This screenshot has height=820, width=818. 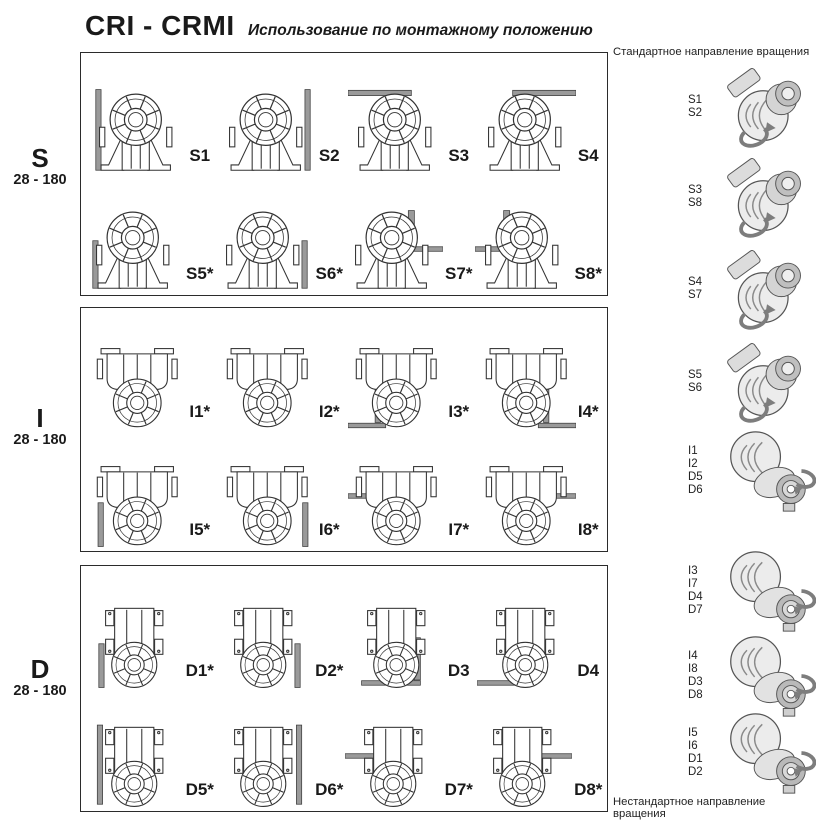 I want to click on gearbox-3d-view-S4-S7, so click(x=763, y=288).